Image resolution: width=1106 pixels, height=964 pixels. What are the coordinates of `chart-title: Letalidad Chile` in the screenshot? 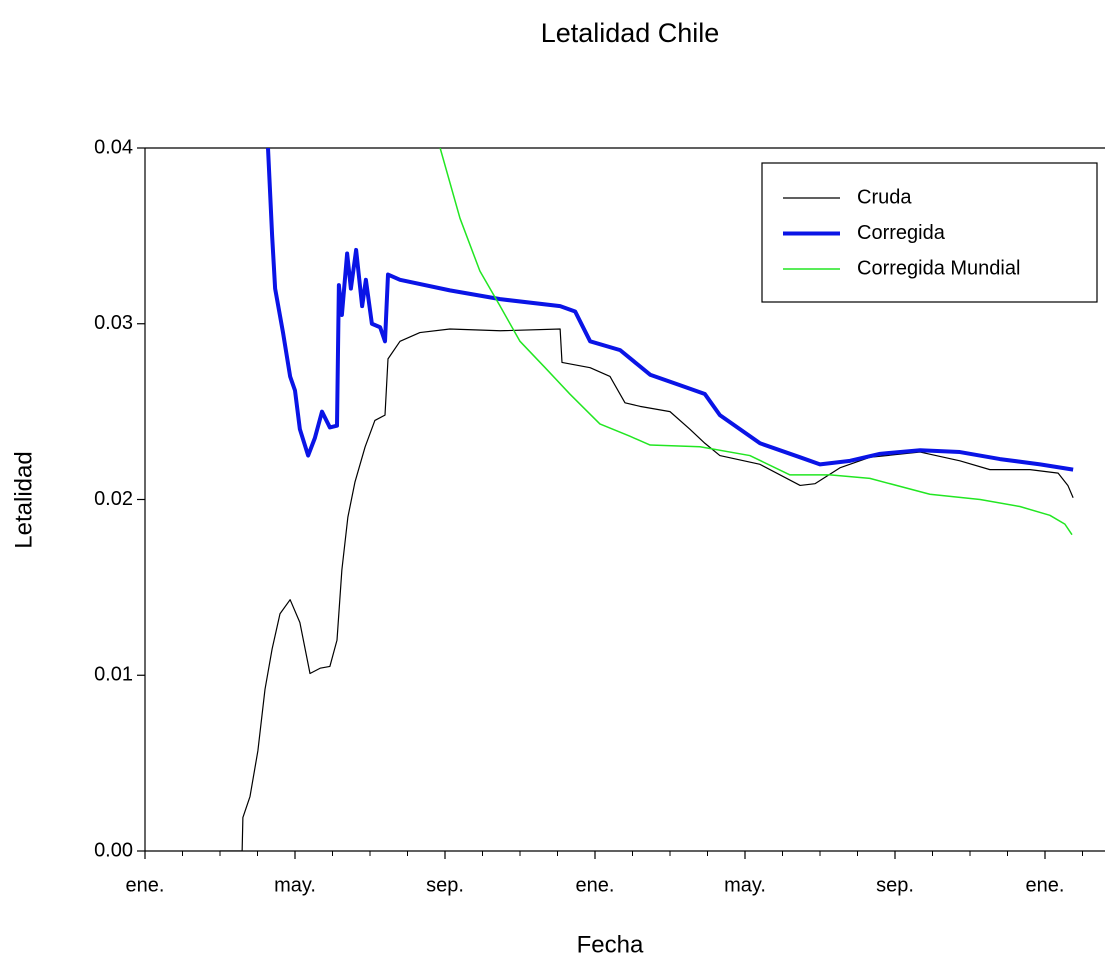 It's located at (630, 33).